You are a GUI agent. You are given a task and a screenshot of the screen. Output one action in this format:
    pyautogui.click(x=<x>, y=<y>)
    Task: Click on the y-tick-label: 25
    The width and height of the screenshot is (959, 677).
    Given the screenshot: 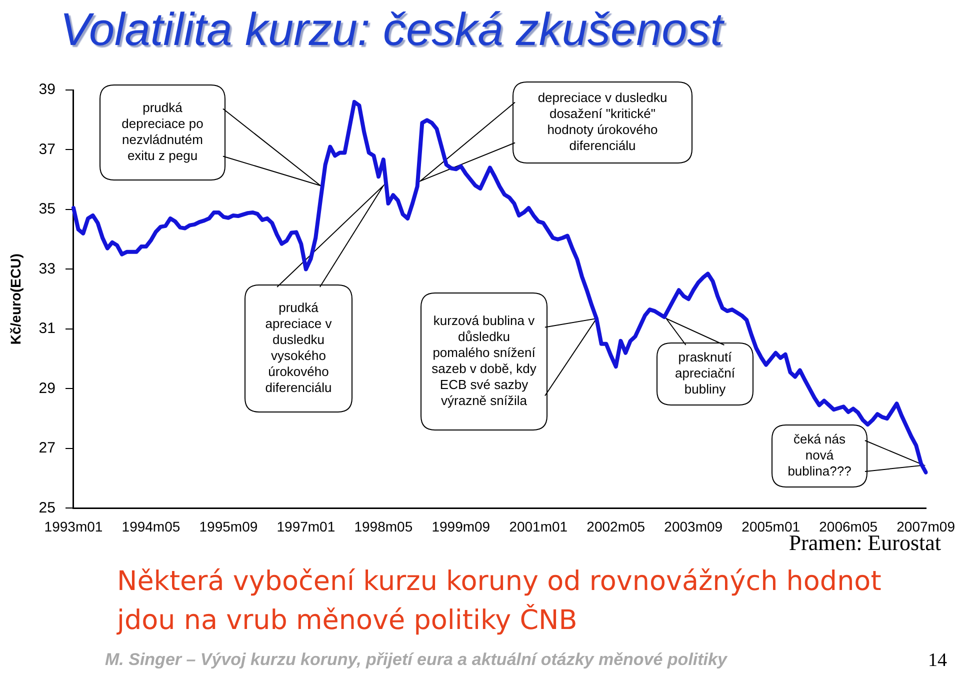 What is the action you would take?
    pyautogui.click(x=47, y=507)
    